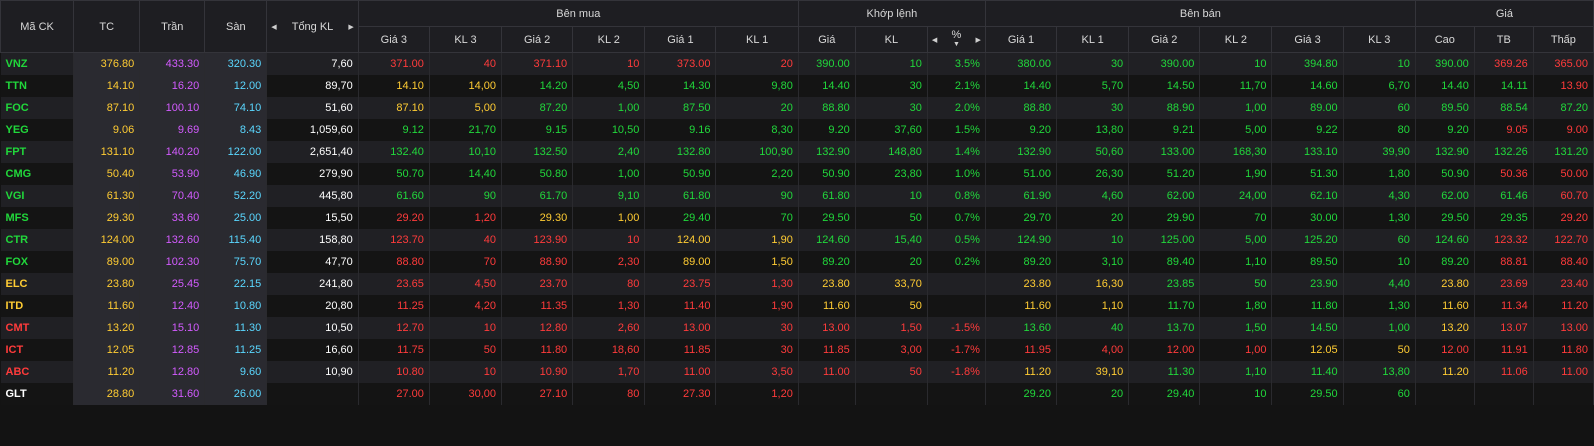 Image resolution: width=1594 pixels, height=446 pixels. Describe the element at coordinates (757, 328) in the screenshot. I see `buy-cell: 30` at that location.